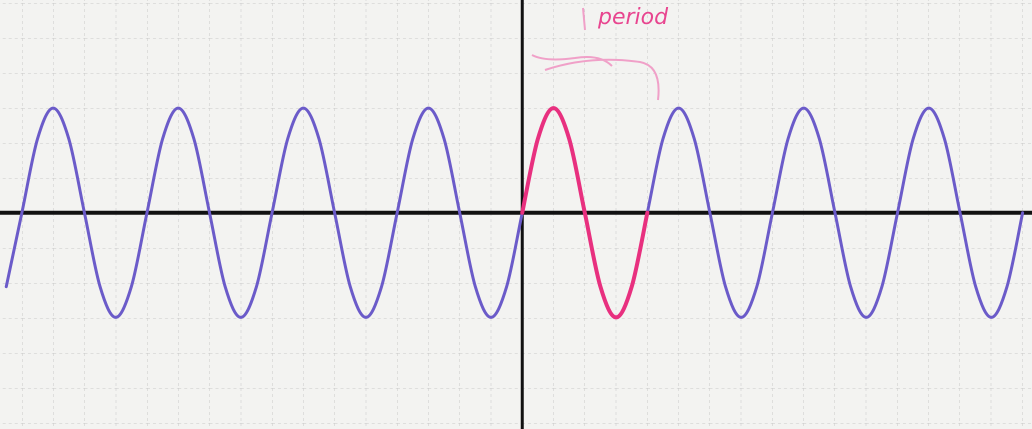 The image size is (1032, 429). What do you see at coordinates (633, 17) in the screenshot?
I see `annotation: period` at bounding box center [633, 17].